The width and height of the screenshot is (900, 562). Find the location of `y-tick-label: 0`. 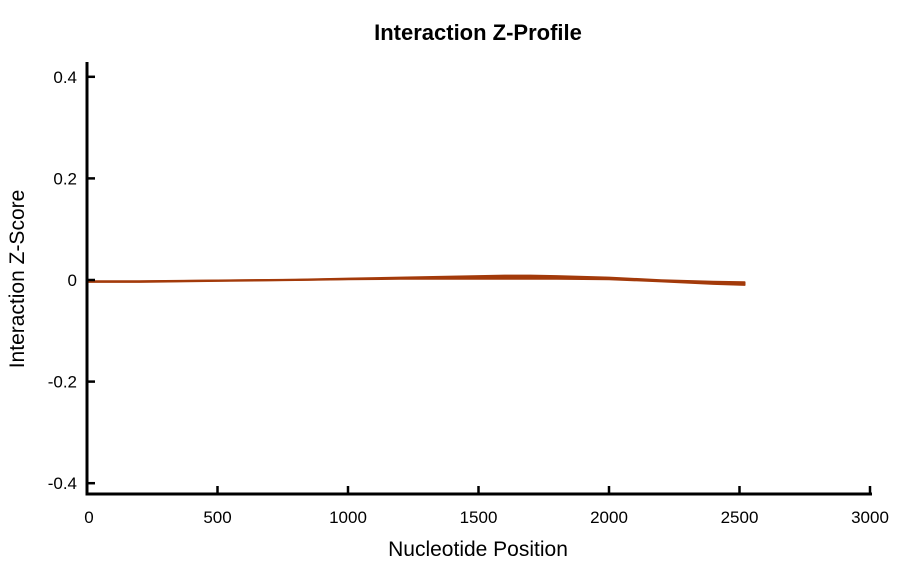

y-tick-label: 0 is located at coordinates (72, 280).